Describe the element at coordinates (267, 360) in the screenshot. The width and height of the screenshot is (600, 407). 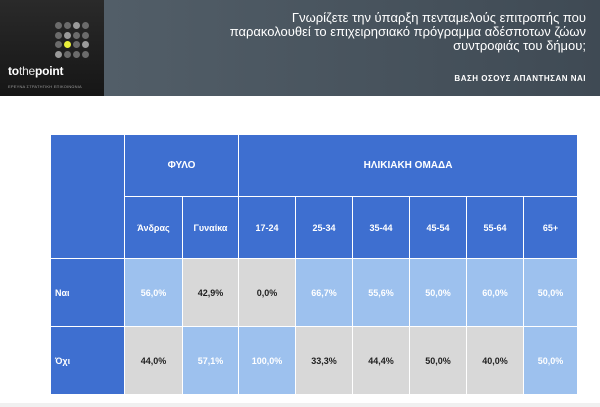
I see `value-cell: 100,0%` at that location.